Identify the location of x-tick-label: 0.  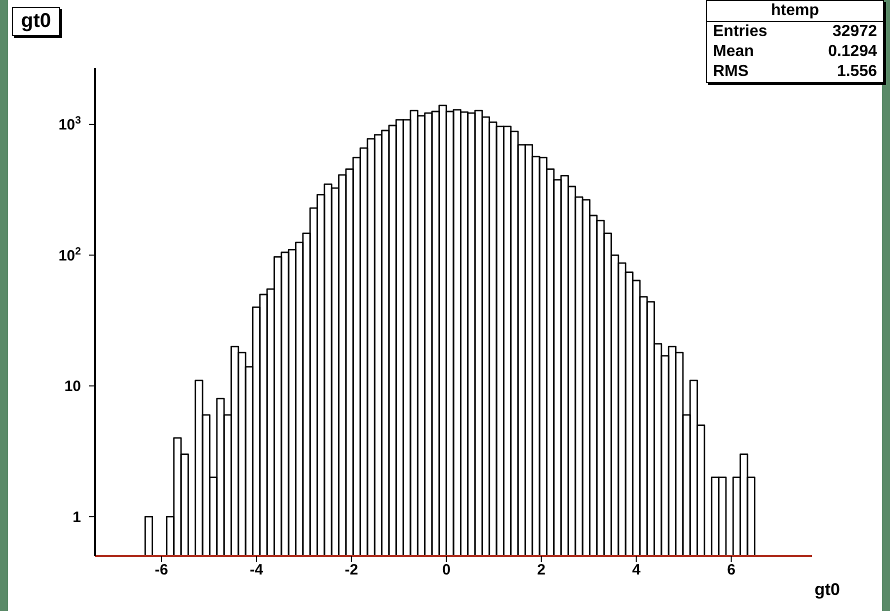
(446, 570).